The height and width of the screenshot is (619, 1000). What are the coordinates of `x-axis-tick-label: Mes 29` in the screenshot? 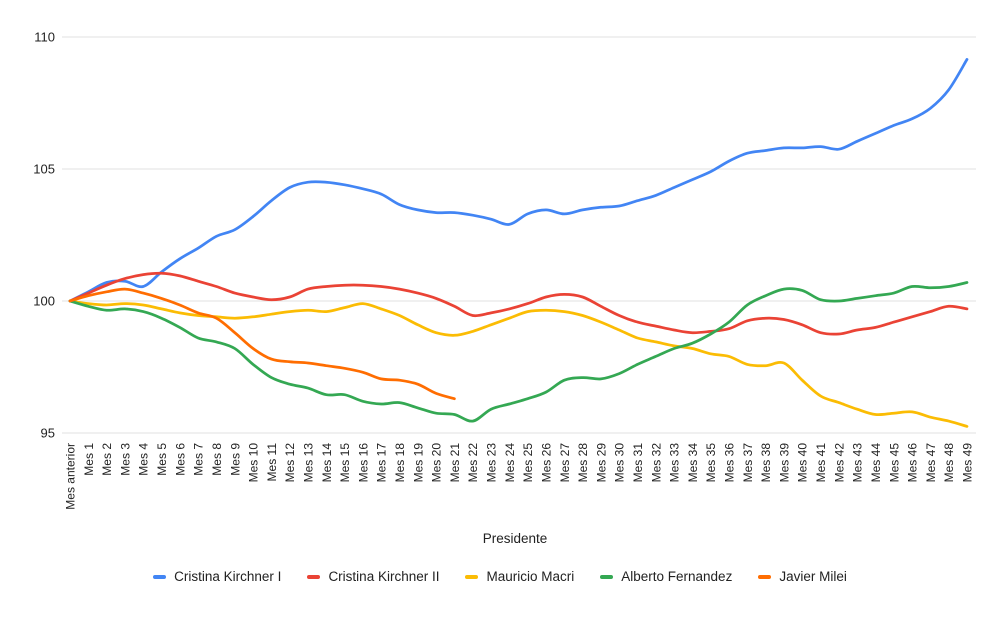 It's located at (601, 463).